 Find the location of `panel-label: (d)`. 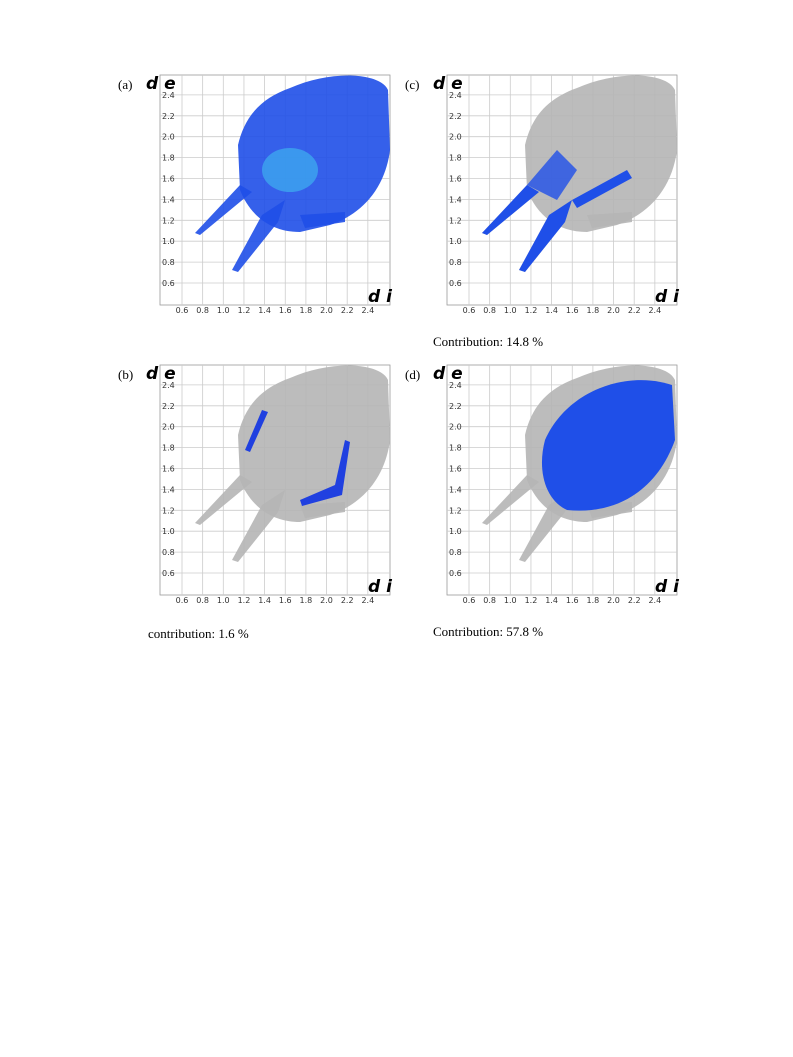

panel-label: (d) is located at coordinates (412, 374).